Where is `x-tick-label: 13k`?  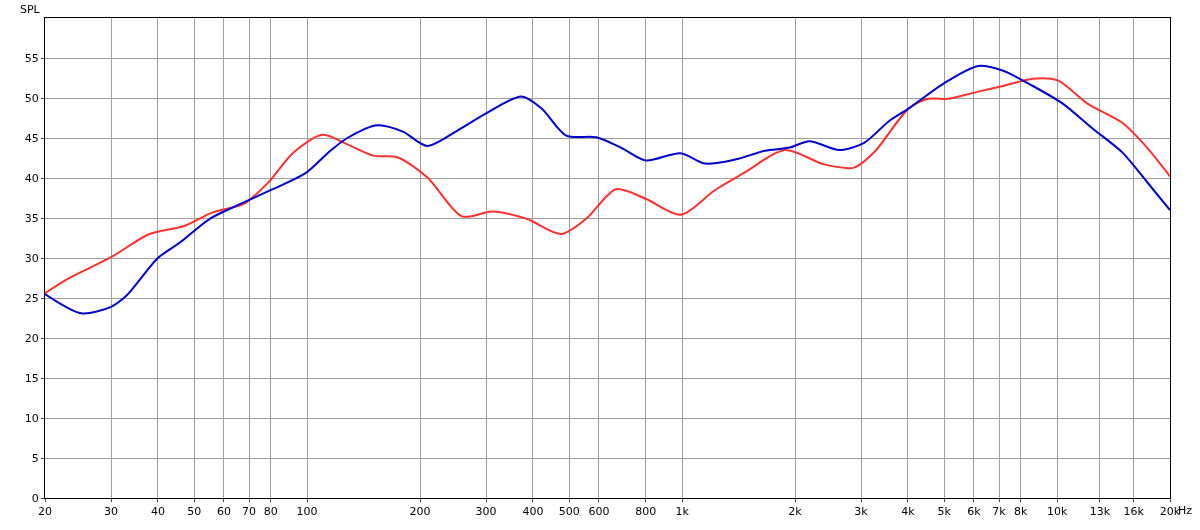 x-tick-label: 13k is located at coordinates (1100, 512).